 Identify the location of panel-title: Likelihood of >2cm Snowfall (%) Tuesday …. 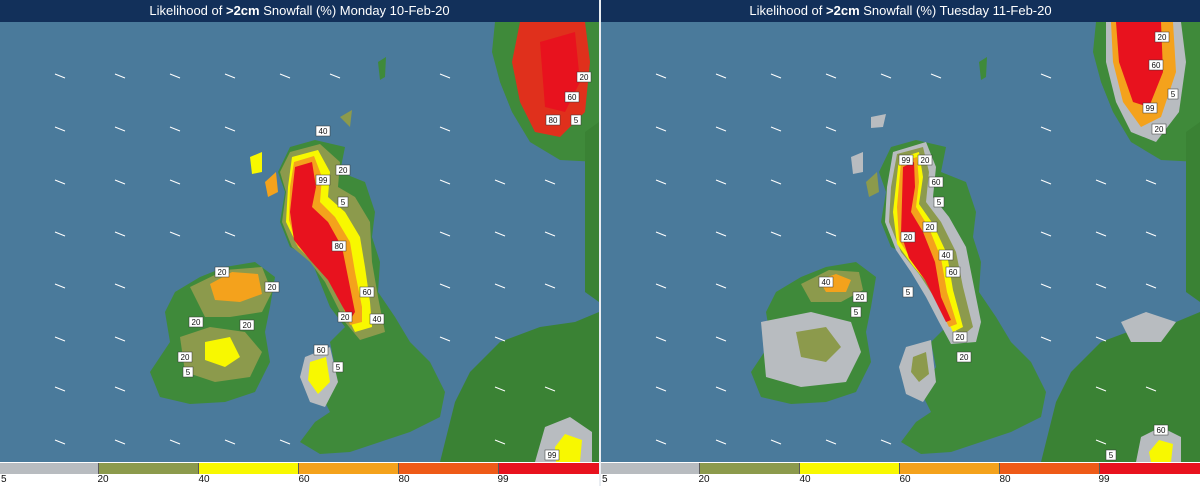
(900, 11).